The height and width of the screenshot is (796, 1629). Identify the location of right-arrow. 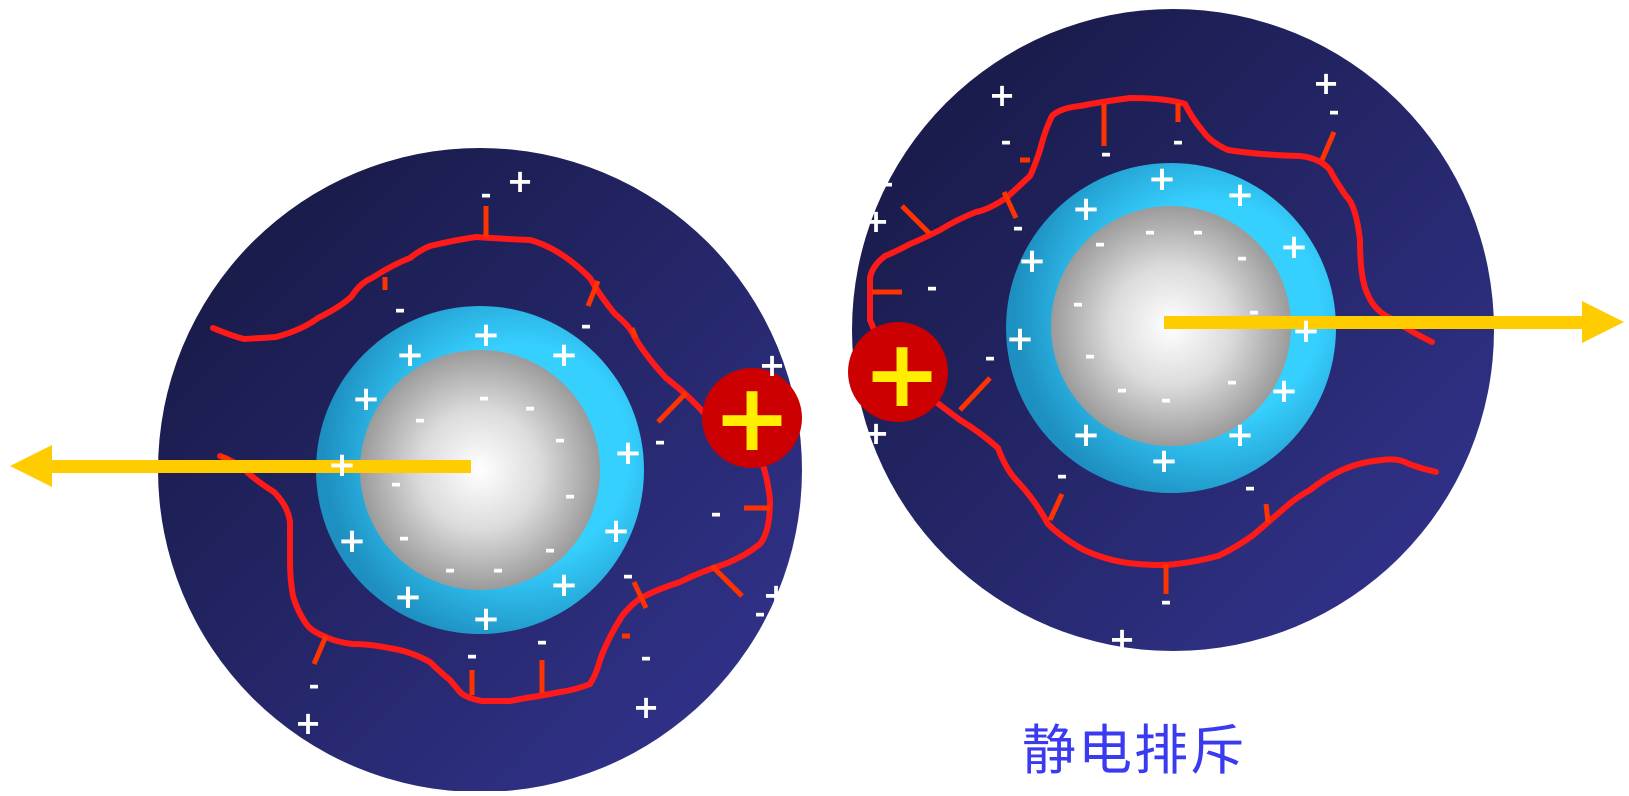
(1394, 322).